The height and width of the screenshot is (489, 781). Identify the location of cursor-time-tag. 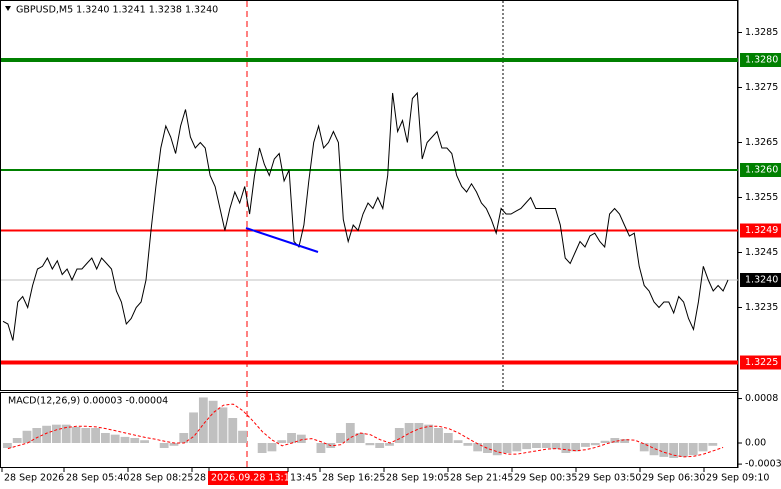
(248, 478).